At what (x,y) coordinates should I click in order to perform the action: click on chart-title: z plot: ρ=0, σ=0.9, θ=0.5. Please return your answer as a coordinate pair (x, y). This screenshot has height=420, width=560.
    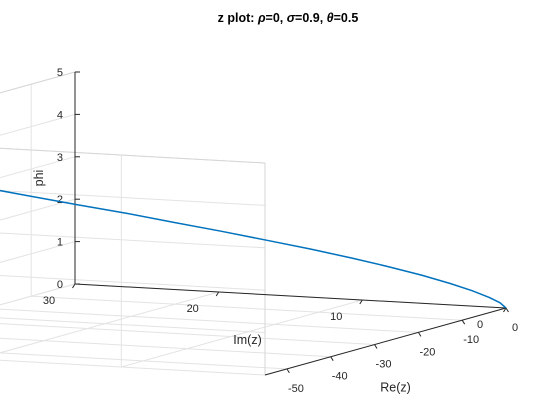
    Looking at the image, I should click on (288, 18).